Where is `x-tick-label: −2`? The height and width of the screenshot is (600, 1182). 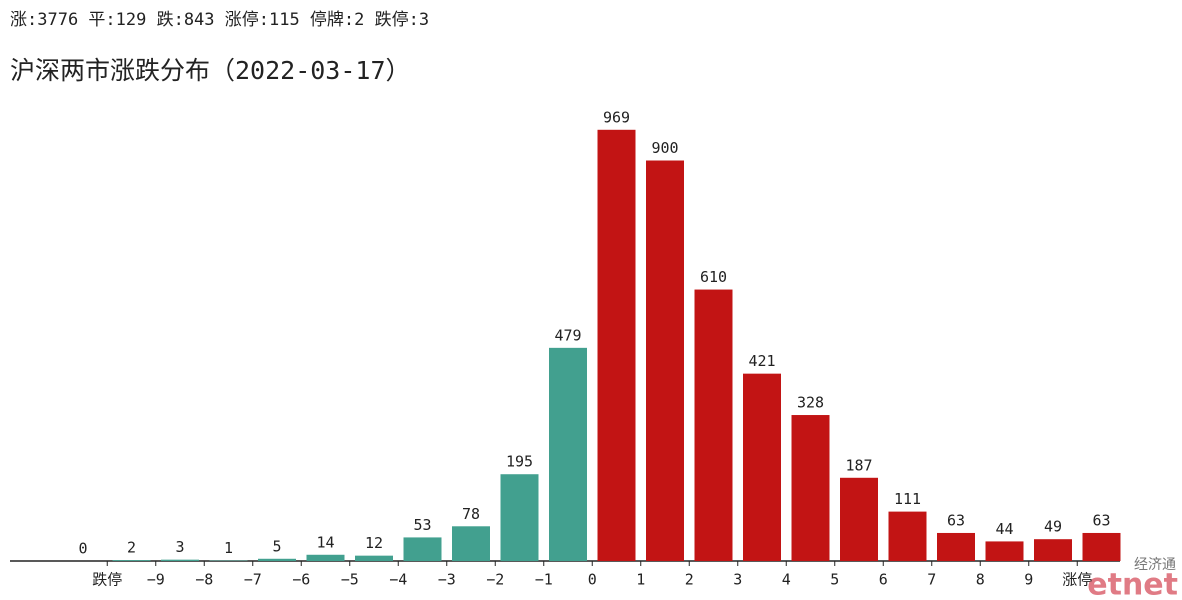 x-tick-label: −2 is located at coordinates (495, 580).